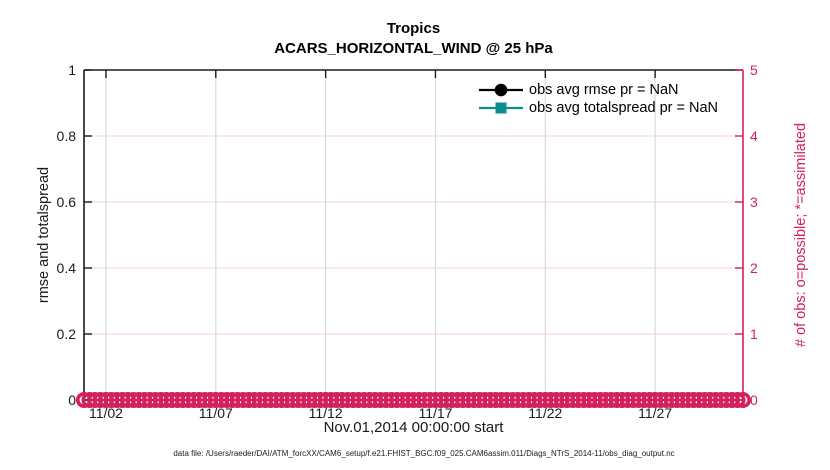 Image resolution: width=830 pixels, height=470 pixels. Describe the element at coordinates (754, 268) in the screenshot. I see `y-right-tick-label: 2` at that location.